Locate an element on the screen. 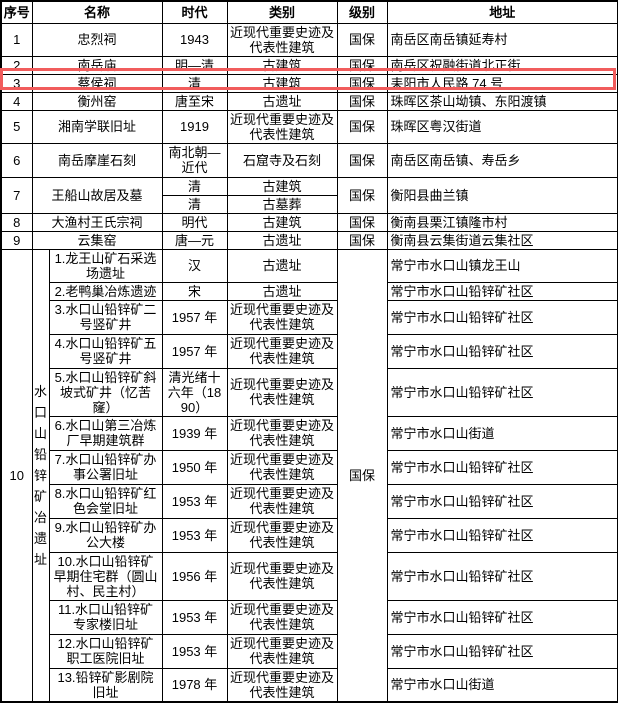 The height and width of the screenshot is (703, 618). col-header-era: 时代 is located at coordinates (194, 12).